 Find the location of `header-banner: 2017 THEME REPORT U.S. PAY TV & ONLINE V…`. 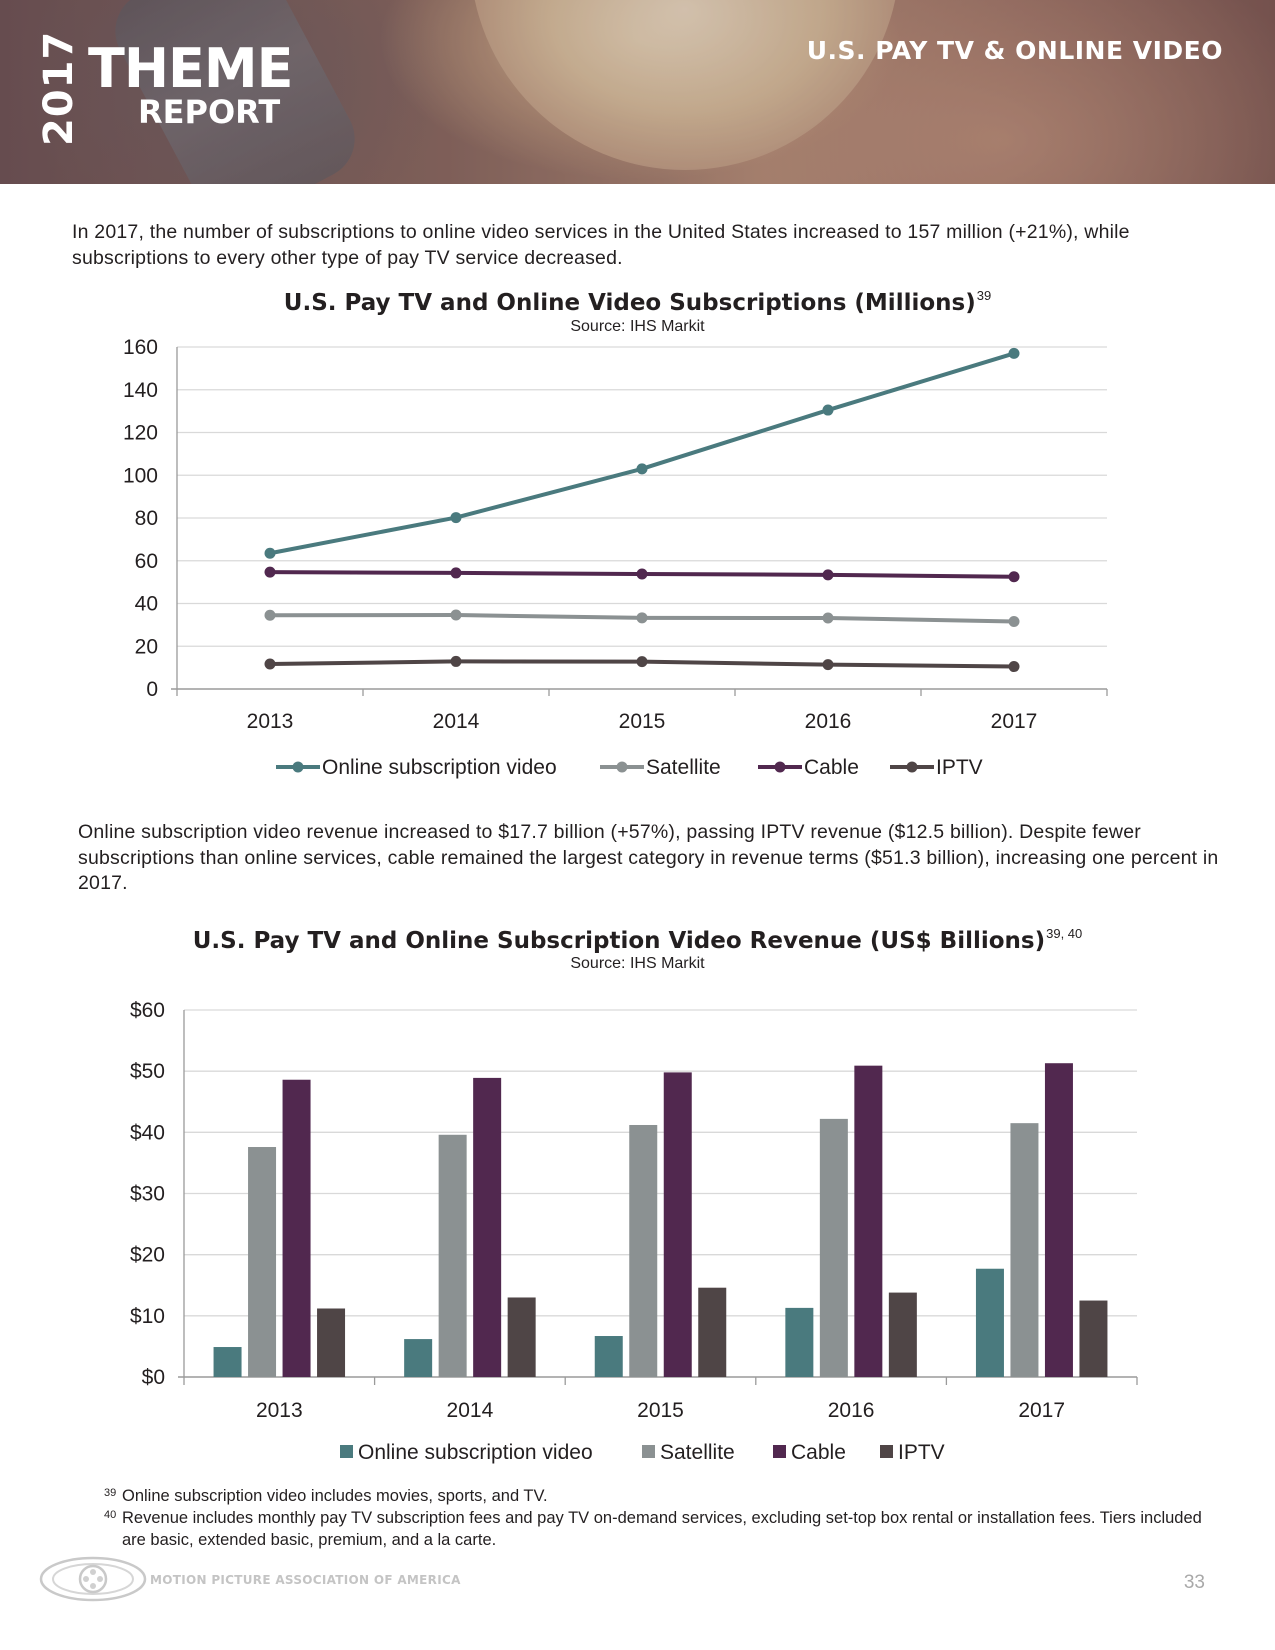

header-banner: 2017 THEME REPORT U.S. PAY TV & ONLINE V… is located at coordinates (637, 92).